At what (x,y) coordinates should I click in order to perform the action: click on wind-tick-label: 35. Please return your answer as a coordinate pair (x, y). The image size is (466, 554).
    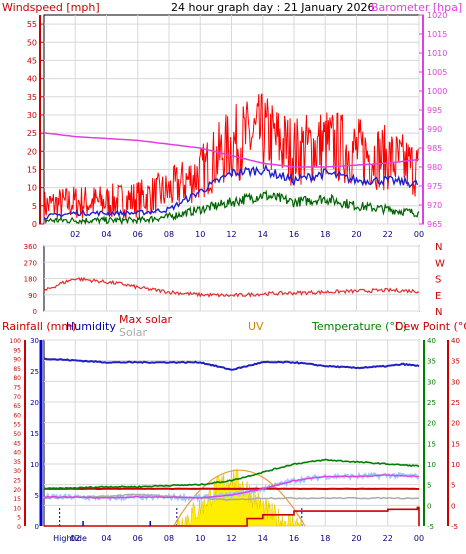
    Looking at the image, I should click on (32, 97).